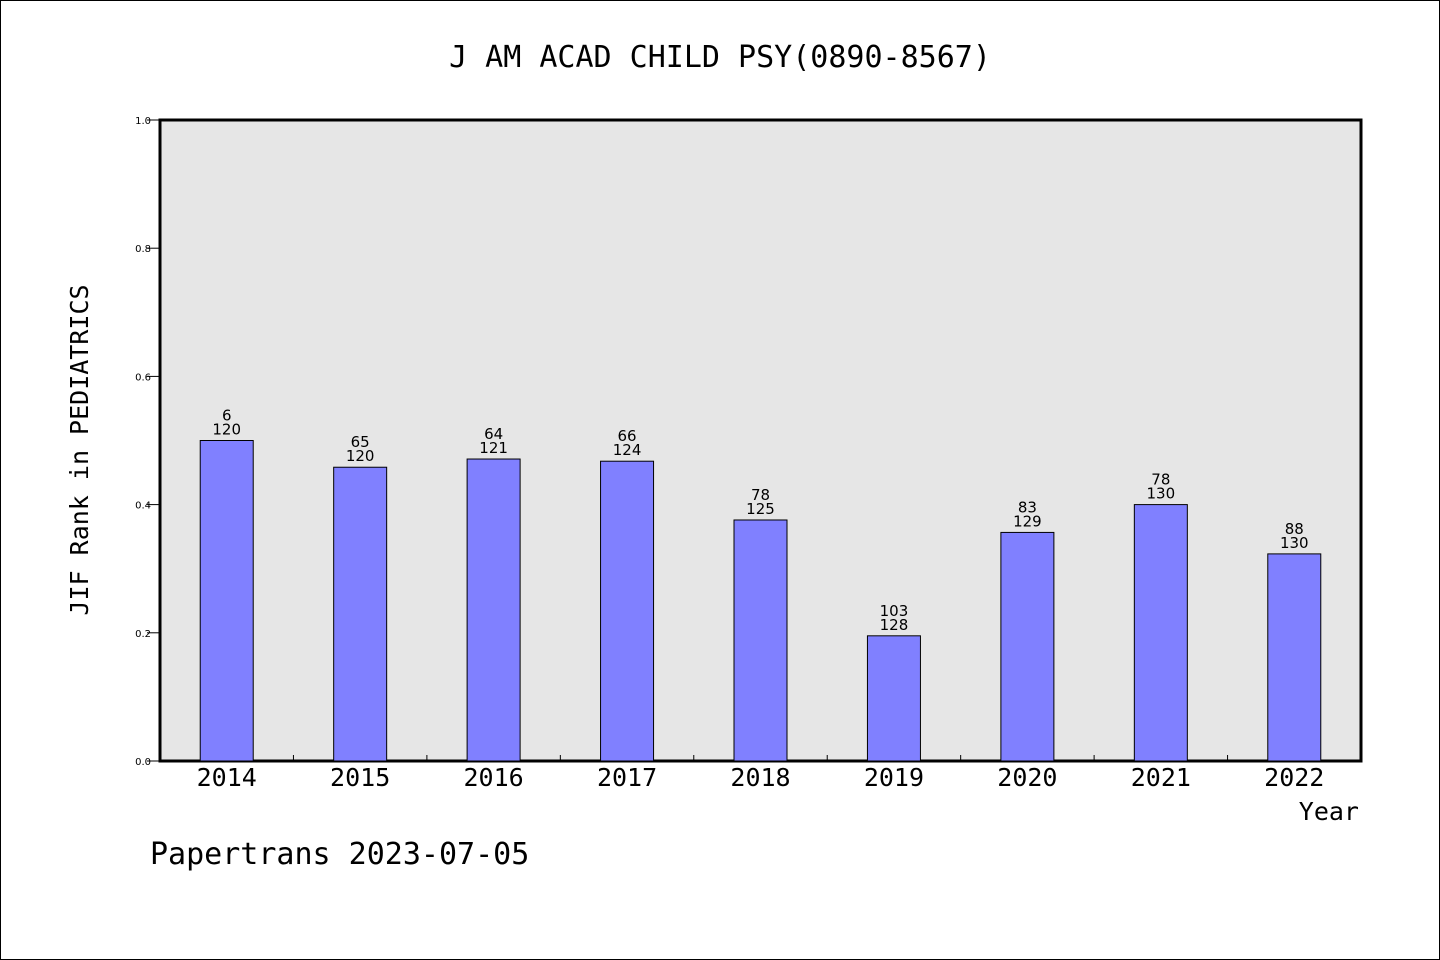  I want to click on bar-total-label: 125, so click(760, 509).